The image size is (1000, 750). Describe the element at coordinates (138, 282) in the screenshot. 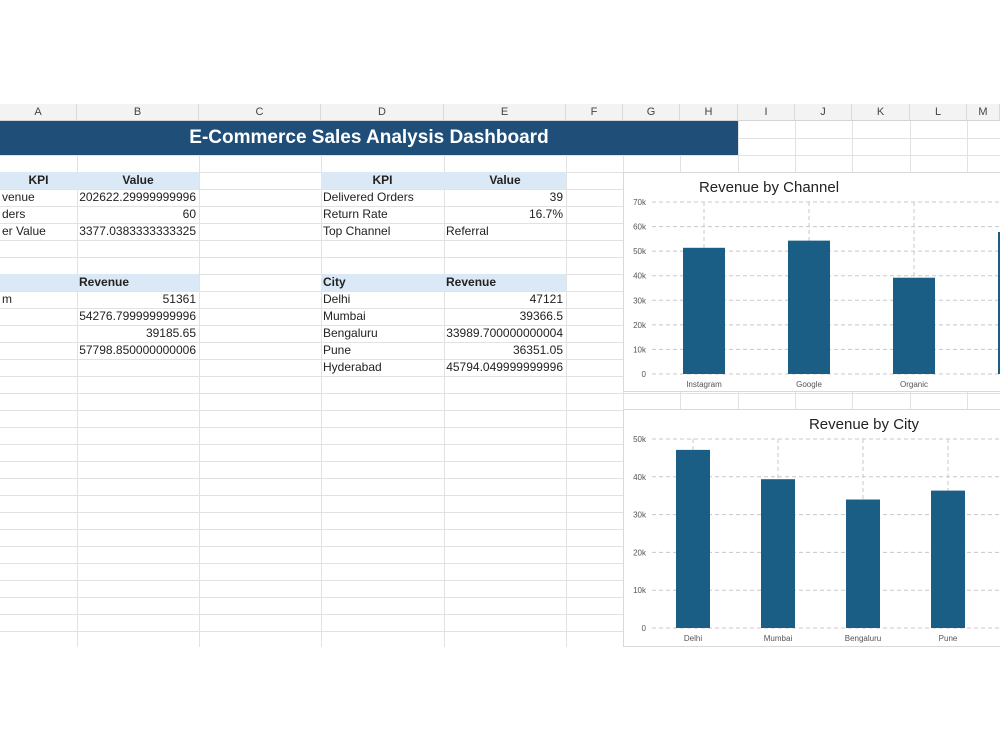

I see `channel-table-header-revenue: Revenue` at that location.